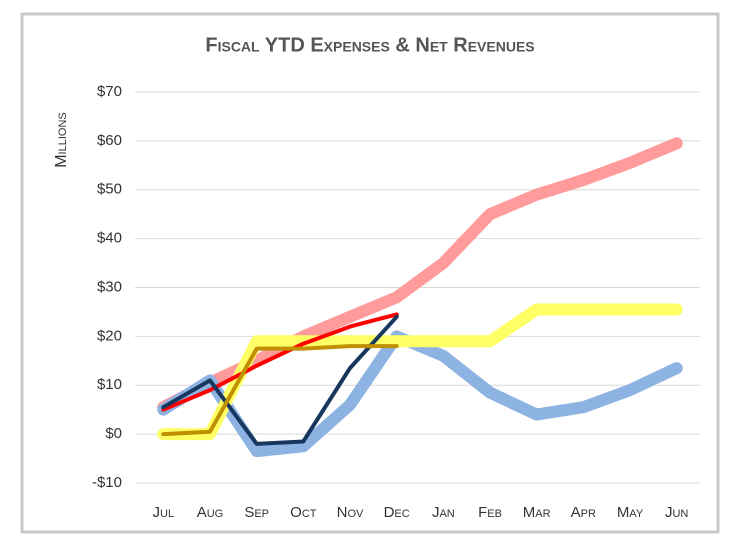  What do you see at coordinates (107, 482) in the screenshot?
I see `y-tick-label: -$10` at bounding box center [107, 482].